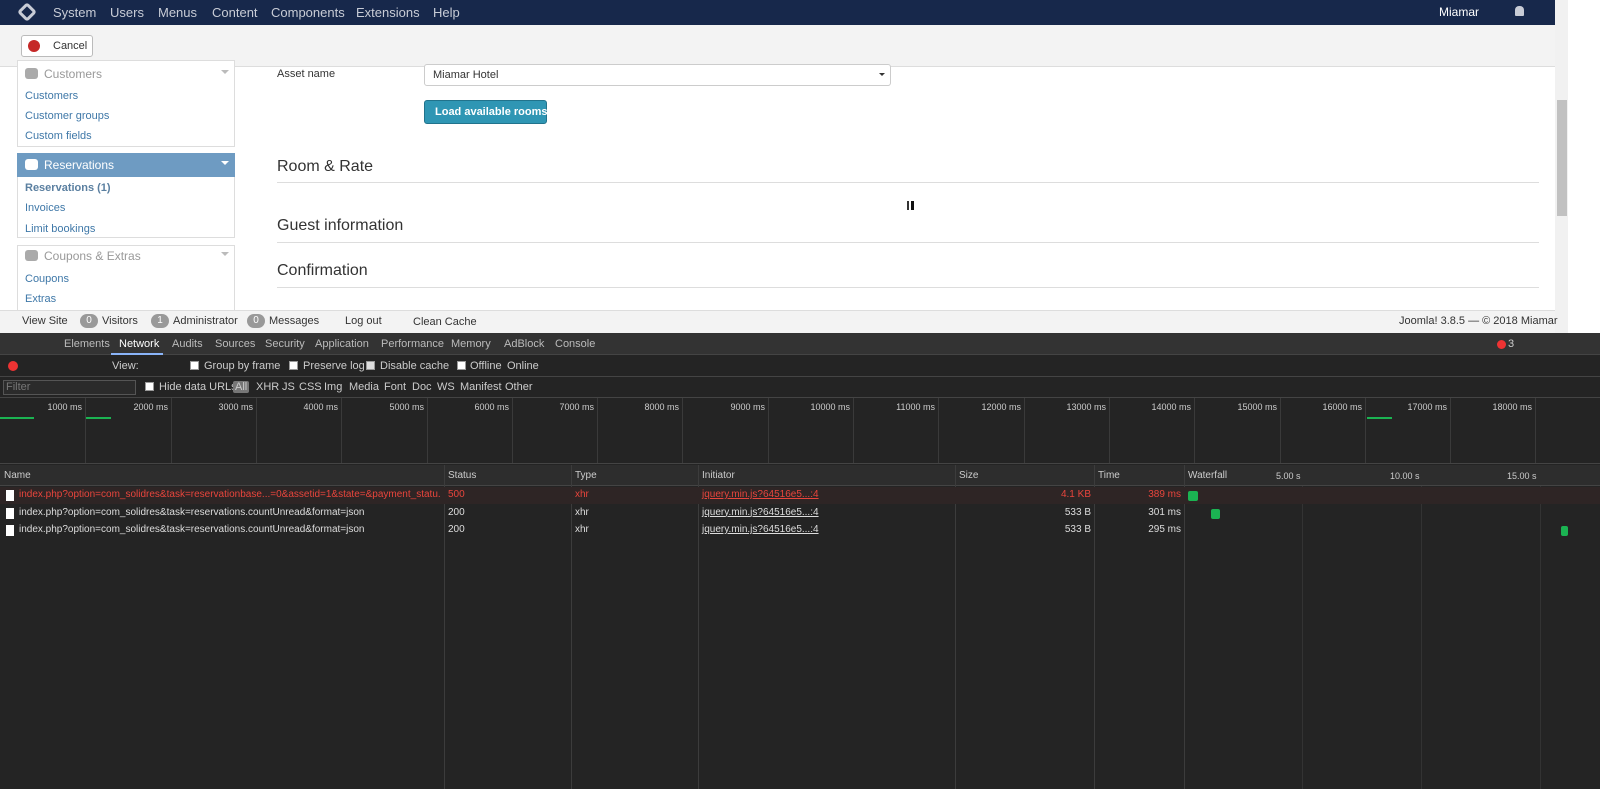 Image resolution: width=1600 pixels, height=789 pixels. I want to click on devtools-tab: Sources, so click(235, 344).